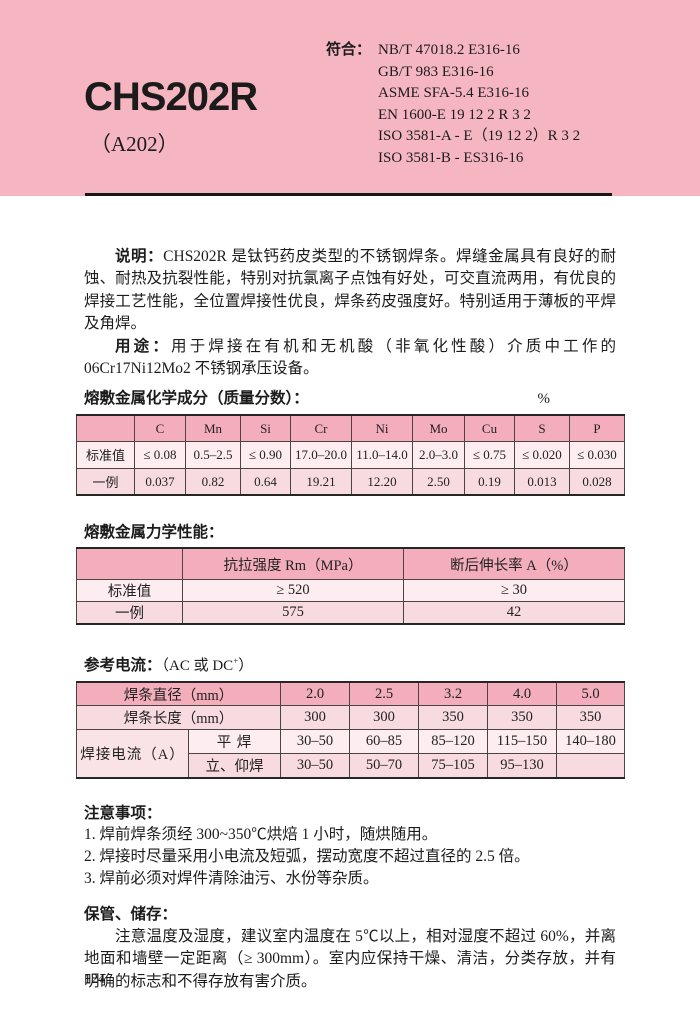 Image resolution: width=700 pixels, height=1035 pixels. What do you see at coordinates (129, 590) in the screenshot?
I see `row-label: 标准值` at bounding box center [129, 590].